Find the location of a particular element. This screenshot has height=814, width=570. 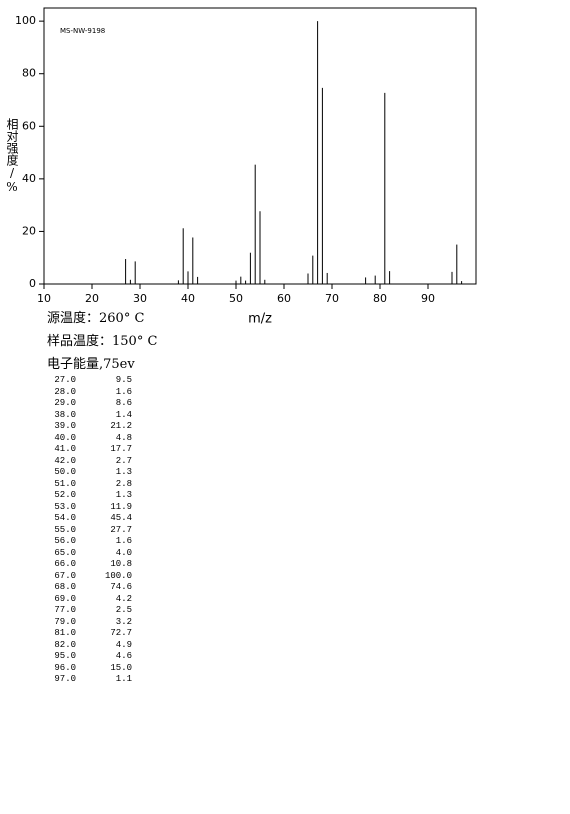

mz: 67.0 is located at coordinates (65, 575).